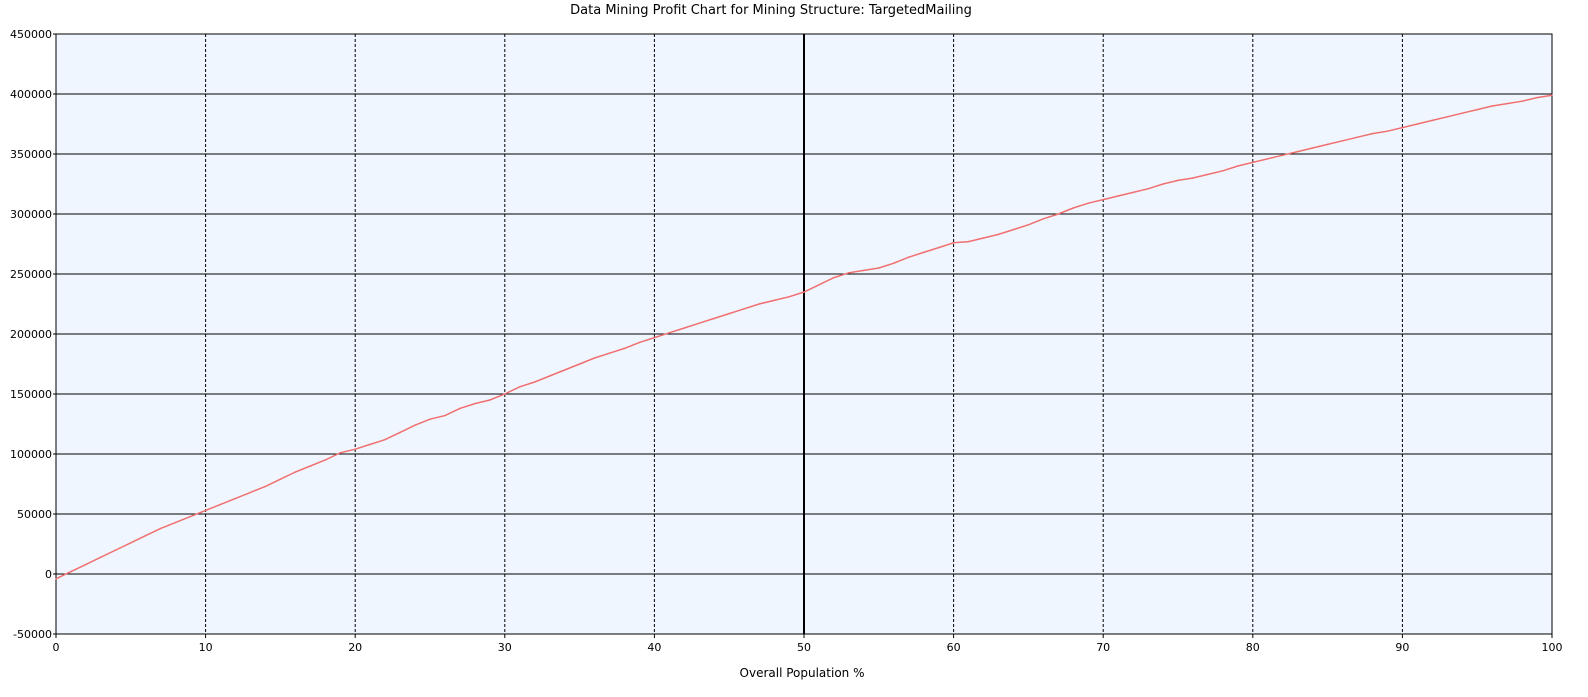 Image resolution: width=1588 pixels, height=697 pixels. Describe the element at coordinates (954, 647) in the screenshot. I see `x-tick-label: 60` at that location.